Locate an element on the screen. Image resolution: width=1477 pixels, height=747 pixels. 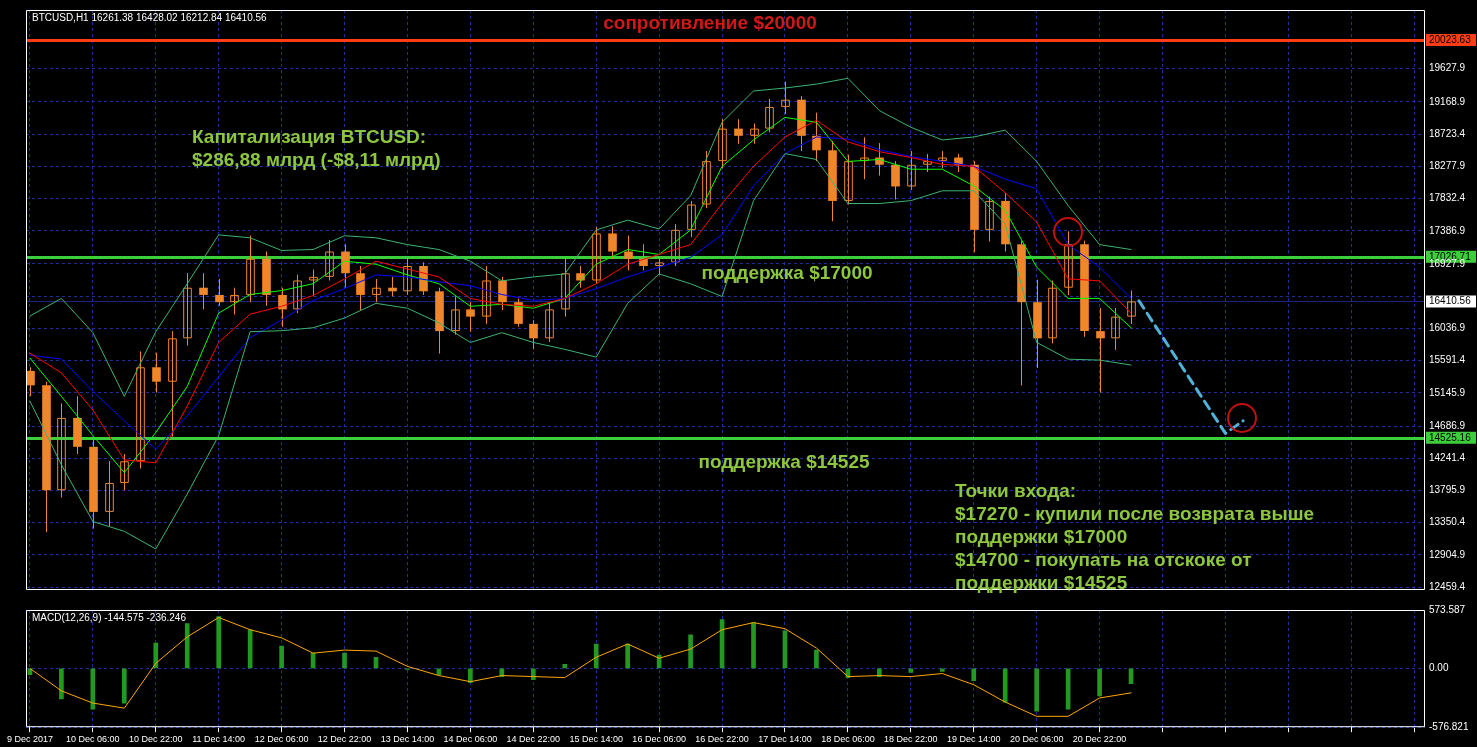
chart-title: BTCUSD,H1 16261.38 16428.02 16212.84 16410.56 is located at coordinates (150, 17).